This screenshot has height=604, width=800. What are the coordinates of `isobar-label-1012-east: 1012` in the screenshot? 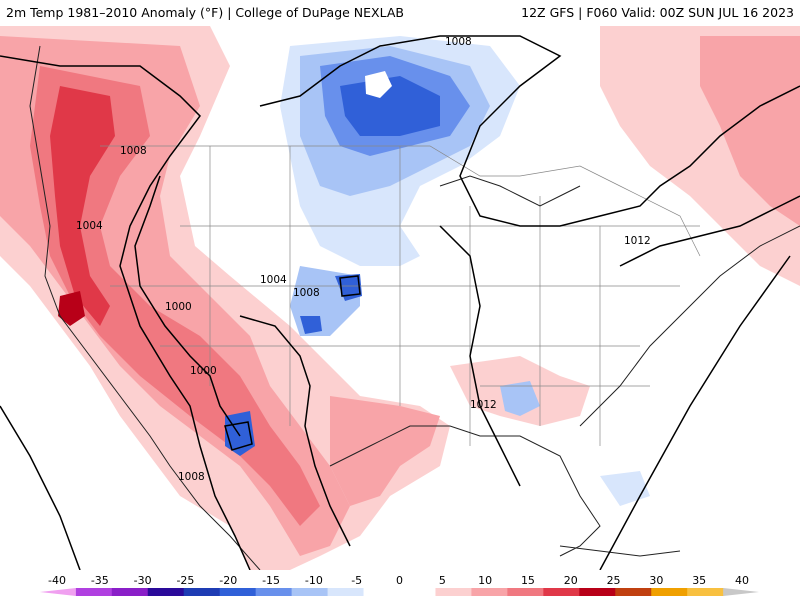 It's located at (637, 241).